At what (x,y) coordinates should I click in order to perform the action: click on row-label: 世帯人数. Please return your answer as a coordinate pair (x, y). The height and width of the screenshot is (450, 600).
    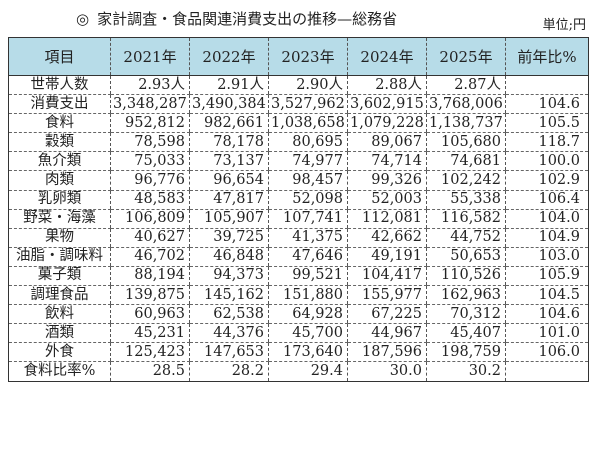
    Looking at the image, I should click on (59, 85).